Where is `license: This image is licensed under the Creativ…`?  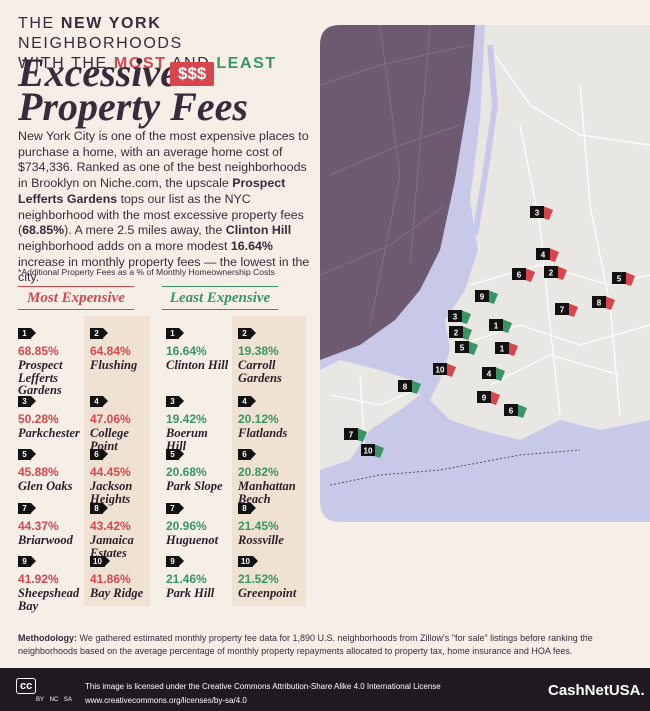
license: This image is licensed under the Creativ… is located at coordinates (263, 694).